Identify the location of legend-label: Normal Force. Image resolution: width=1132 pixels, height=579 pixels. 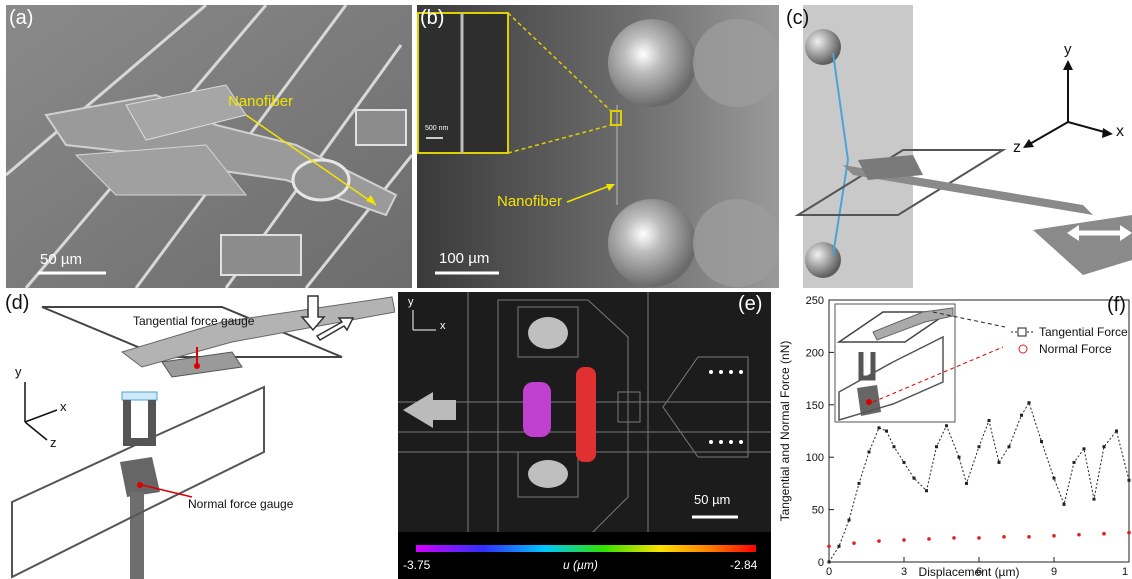
(1075, 349).